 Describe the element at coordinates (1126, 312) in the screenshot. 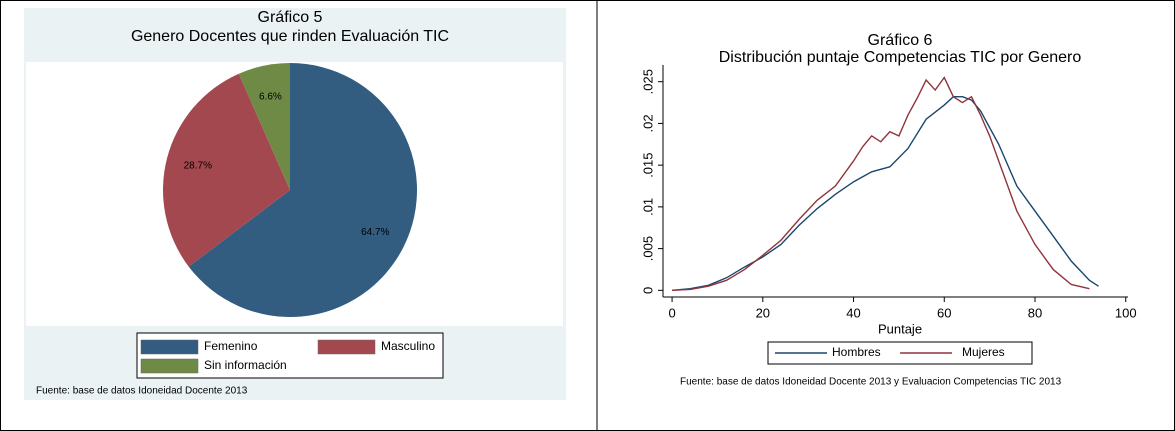

I see `x-tick-label: 100` at that location.